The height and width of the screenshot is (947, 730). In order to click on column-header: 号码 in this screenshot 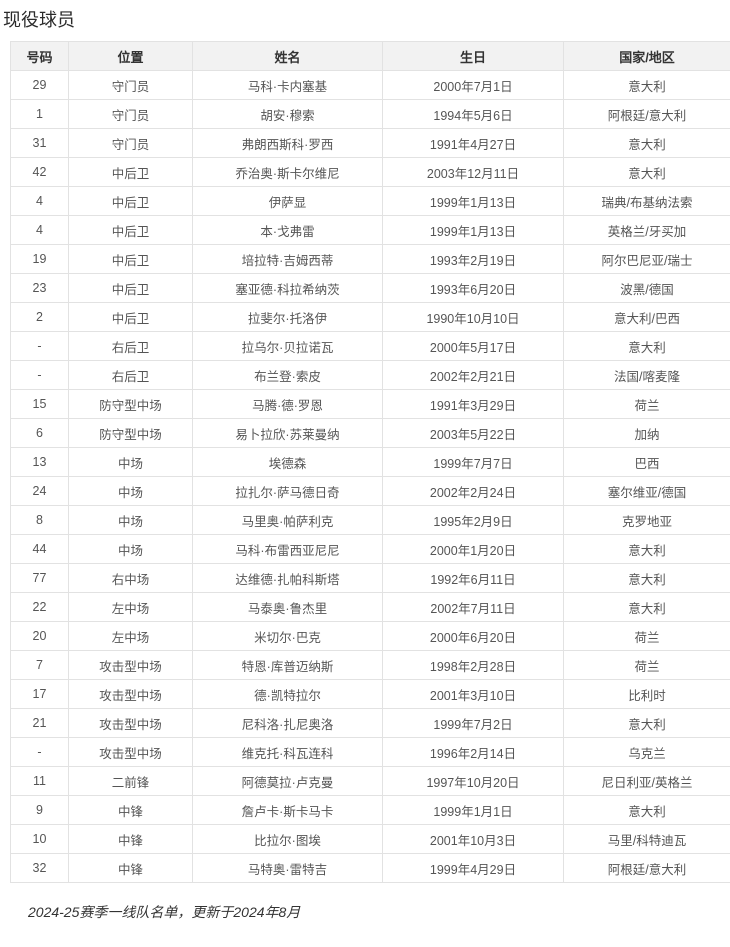, I will do `click(39, 56)`.